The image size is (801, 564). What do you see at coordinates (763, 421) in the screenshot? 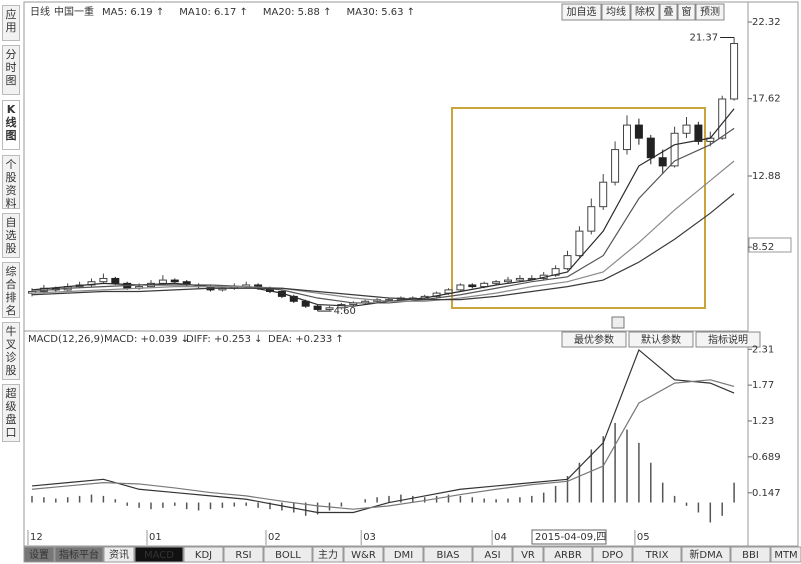
I see `y-tick-label: 1.23` at bounding box center [763, 421].